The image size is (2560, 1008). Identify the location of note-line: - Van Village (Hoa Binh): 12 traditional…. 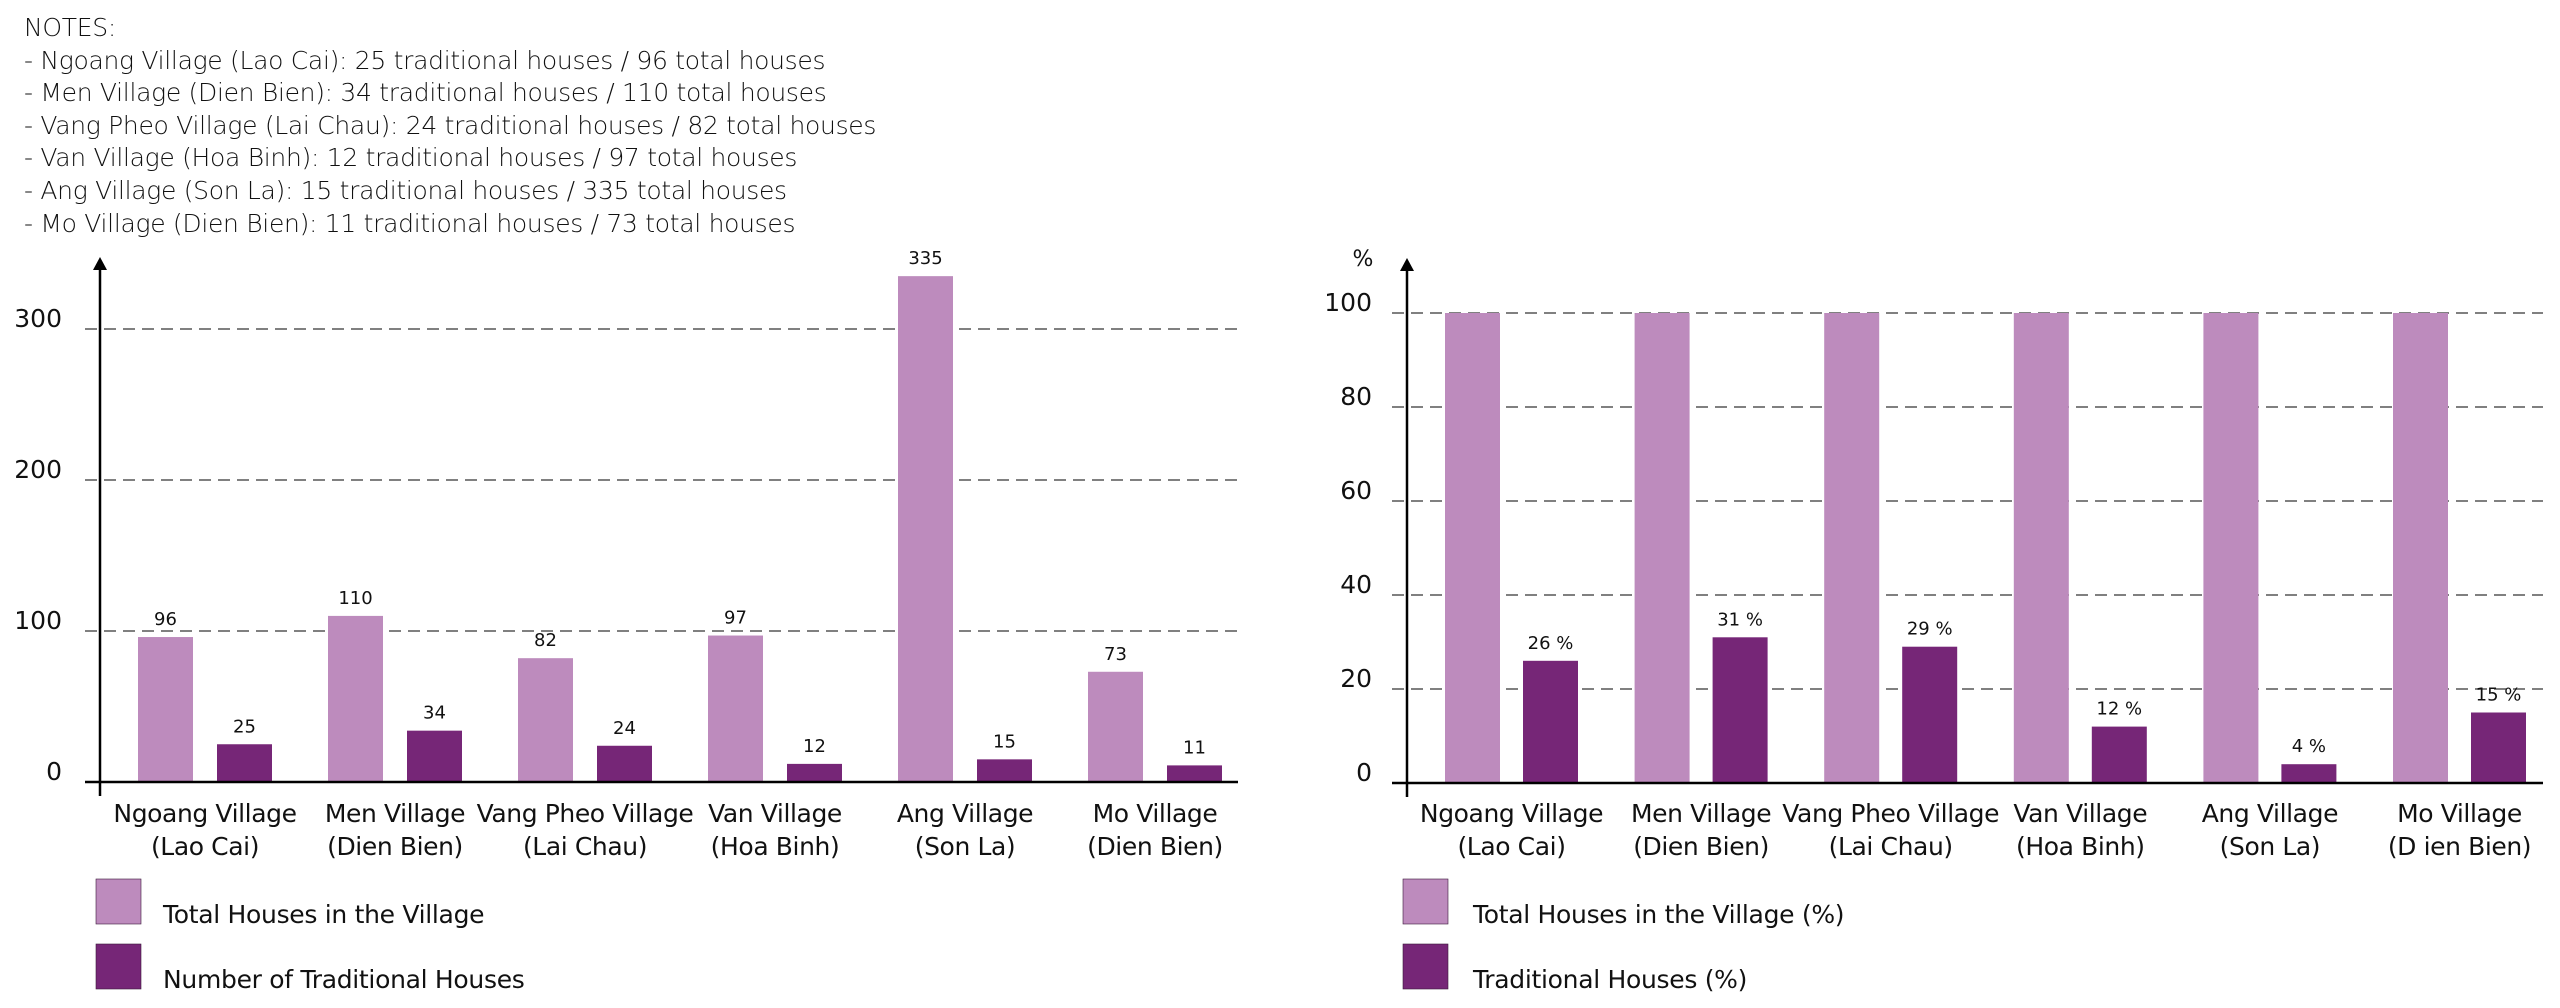
(411, 158).